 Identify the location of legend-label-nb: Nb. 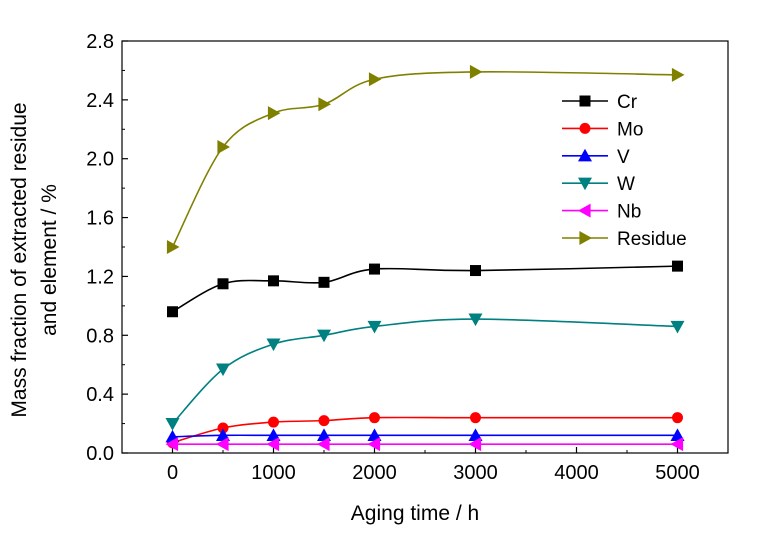
(629, 212).